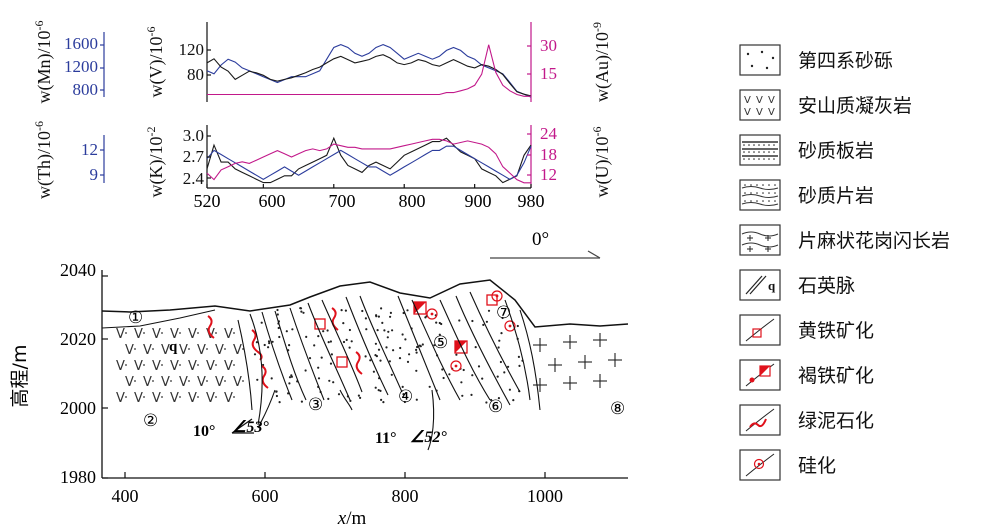  What do you see at coordinates (365, 303) in the screenshot?
I see `topographic-surface` at bounding box center [365, 303].